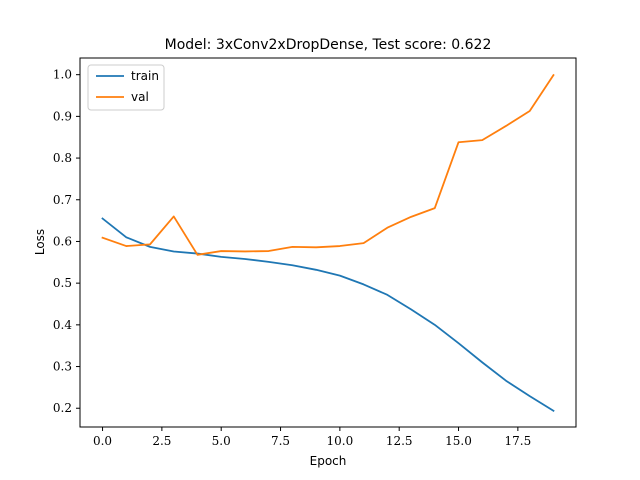 This screenshot has width=640, height=480. I want to click on x-axis: 0.0 2.5 5.0 7.5 10.0 12.5 15.0 17.5, so click(312, 437).